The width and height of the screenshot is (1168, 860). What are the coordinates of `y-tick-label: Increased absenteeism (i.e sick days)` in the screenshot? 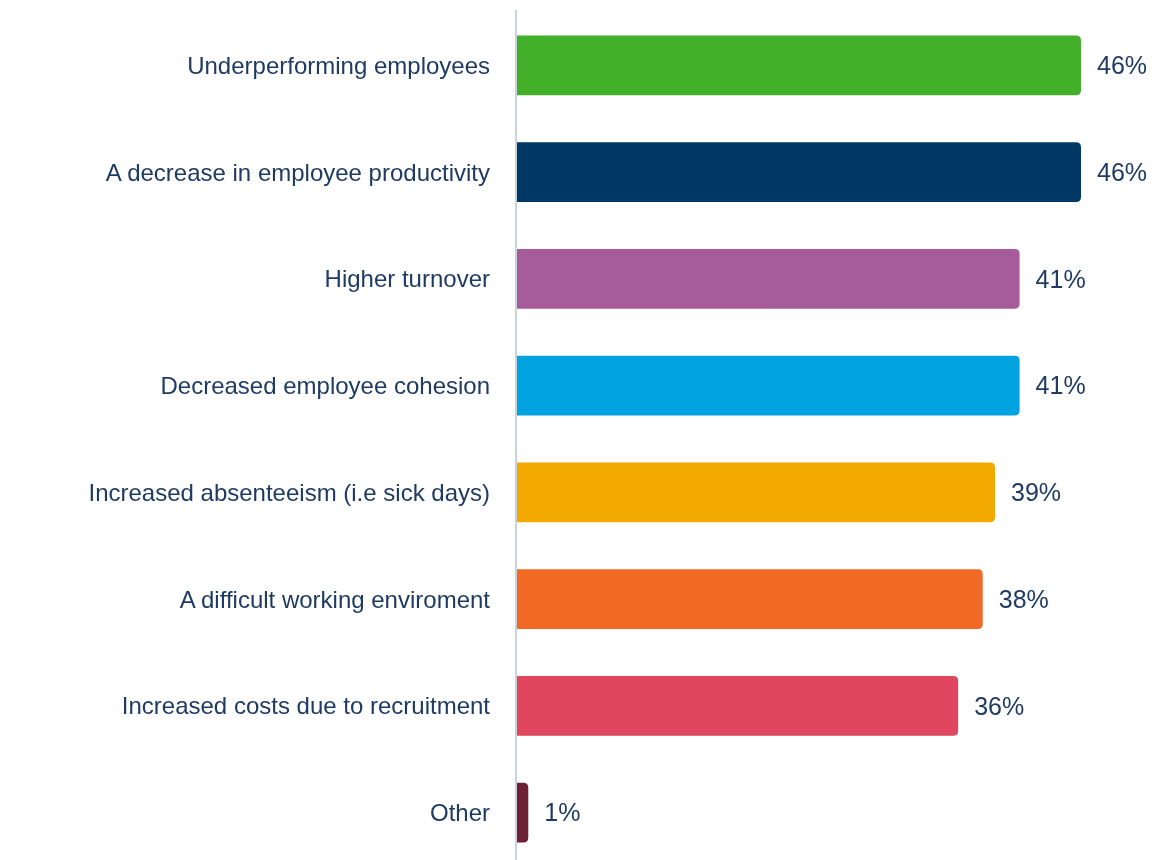 It's located at (289, 492).